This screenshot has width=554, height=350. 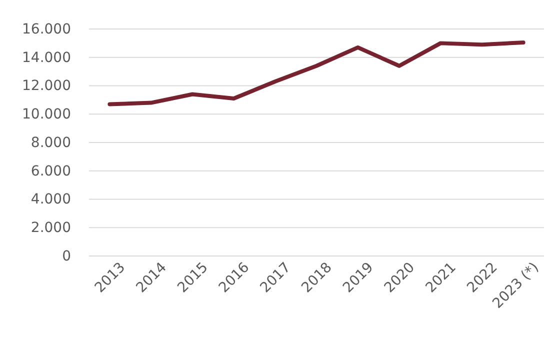 What do you see at coordinates (46, 58) in the screenshot?
I see `y-tick-label: 14.000` at bounding box center [46, 58].